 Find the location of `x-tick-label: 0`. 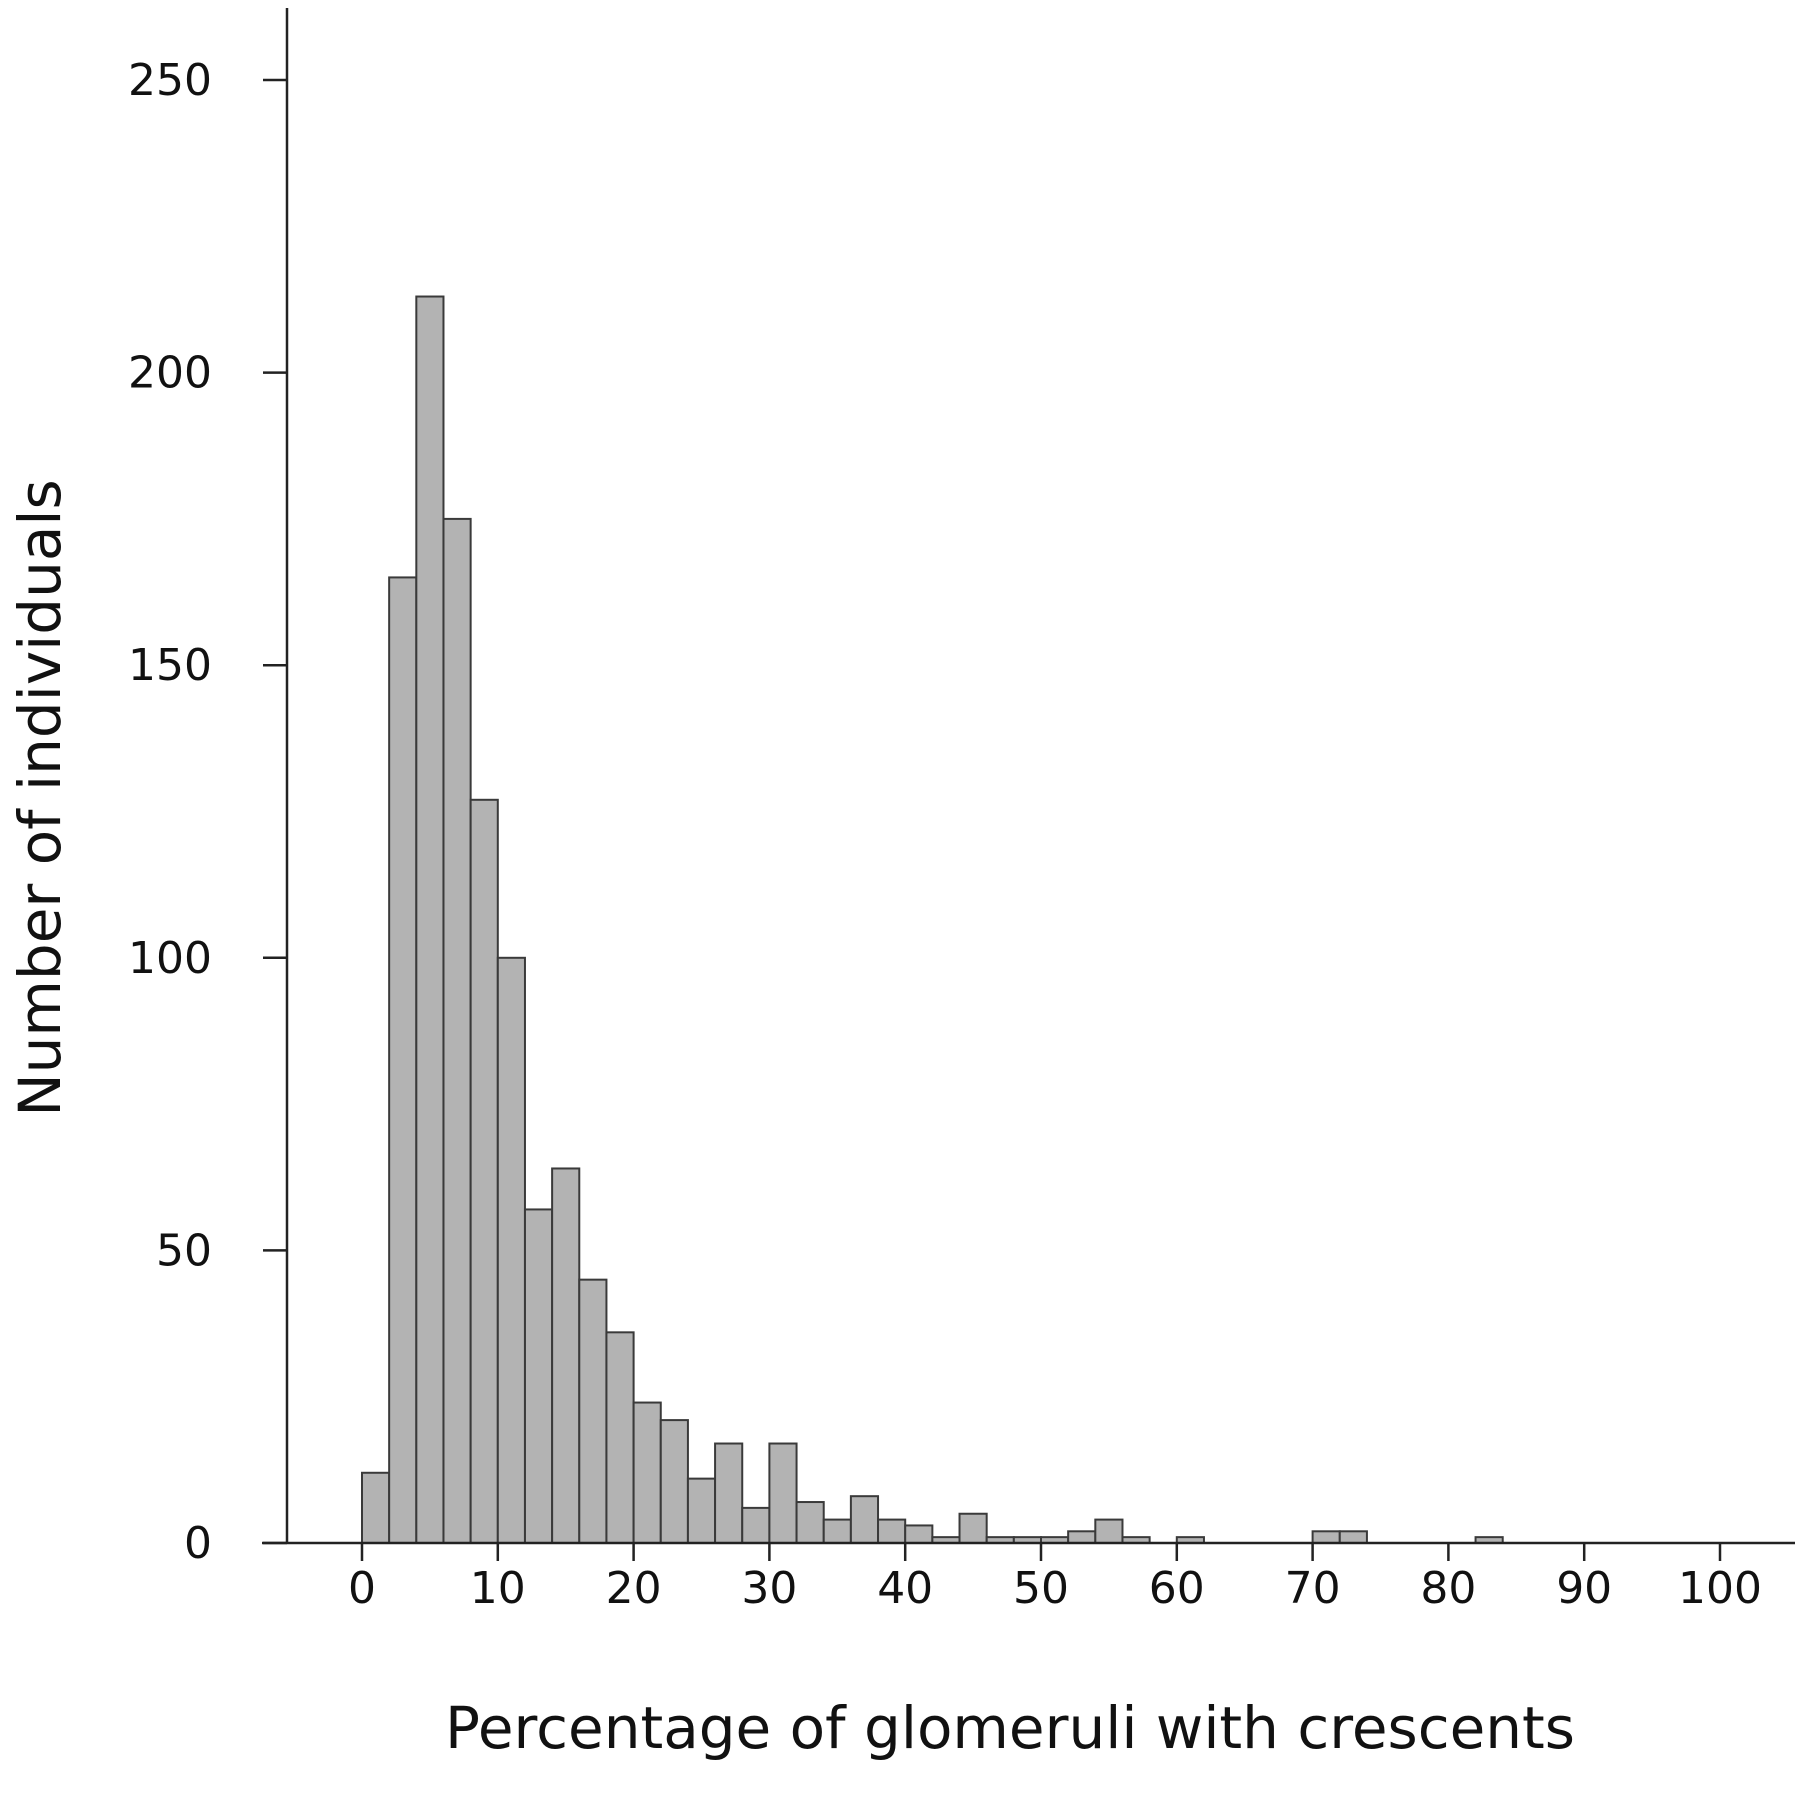

x-tick-label: 0 is located at coordinates (362, 1588).